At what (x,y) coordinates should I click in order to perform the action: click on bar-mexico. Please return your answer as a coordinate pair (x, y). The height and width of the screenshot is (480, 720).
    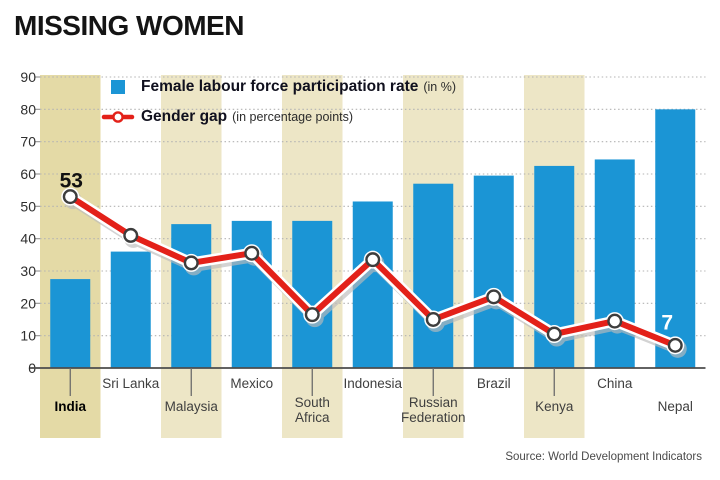
    Looking at the image, I should click on (251, 294).